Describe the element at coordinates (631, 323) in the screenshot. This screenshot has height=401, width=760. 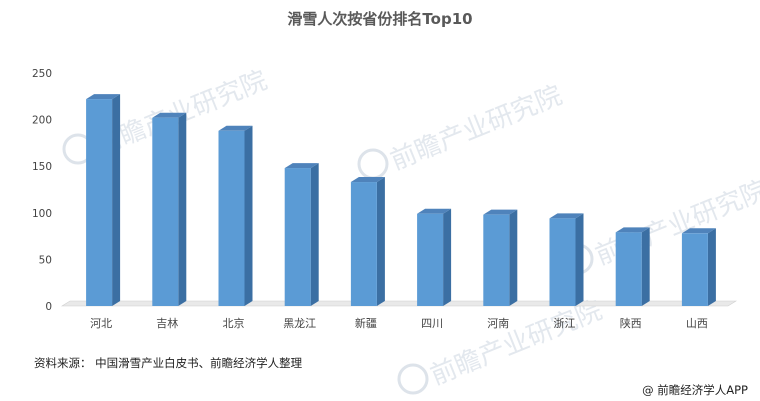
I see `x-tick-label: 陕西` at that location.